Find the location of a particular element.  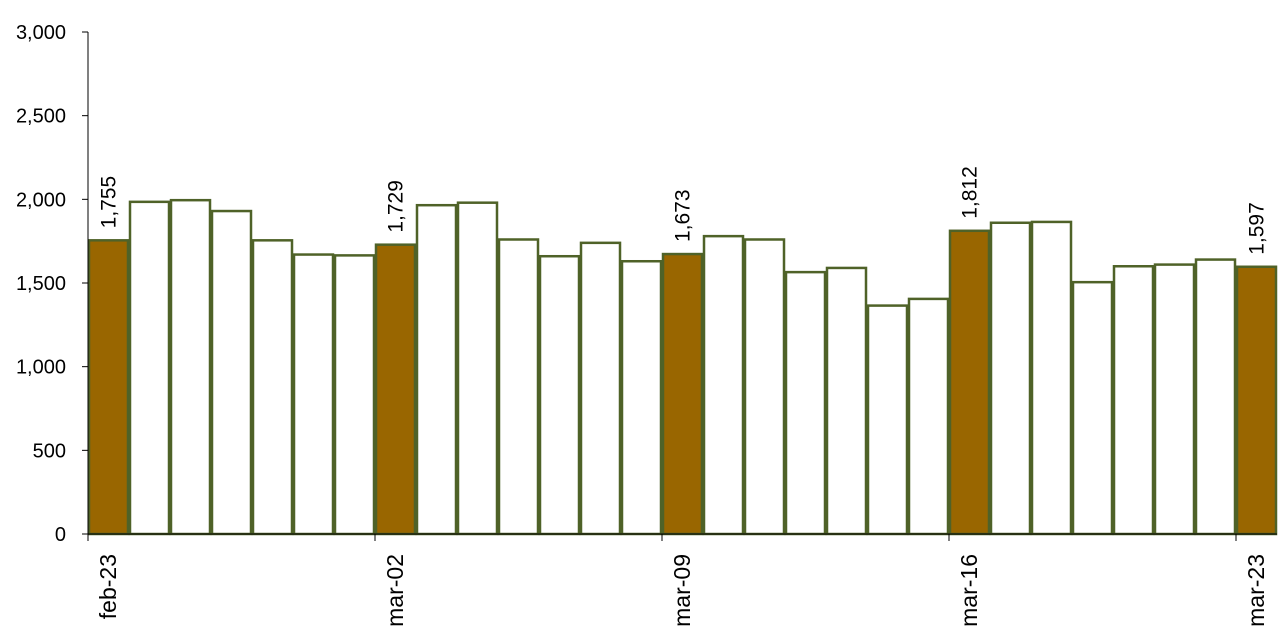

data-label: 1,812 is located at coordinates (970, 192).